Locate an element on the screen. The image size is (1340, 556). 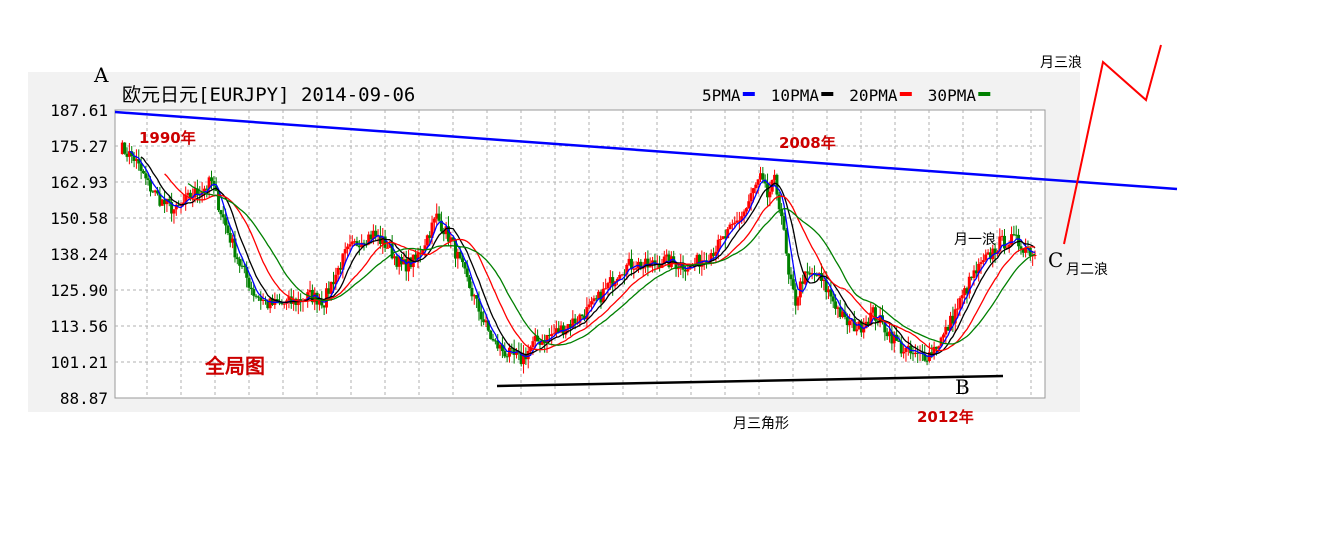
y-tick-label: 162.93 is located at coordinates (79, 182).